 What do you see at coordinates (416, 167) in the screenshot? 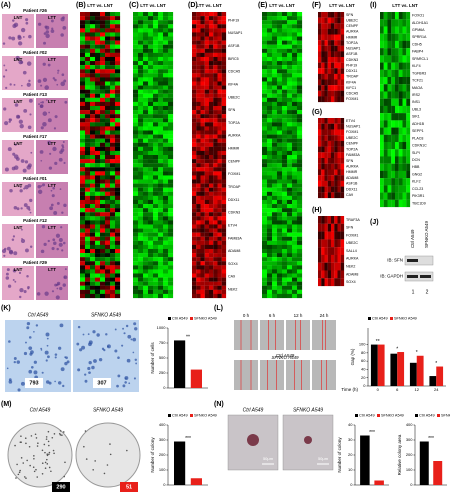
I see `gene-label: HBB` at bounding box center [416, 167].